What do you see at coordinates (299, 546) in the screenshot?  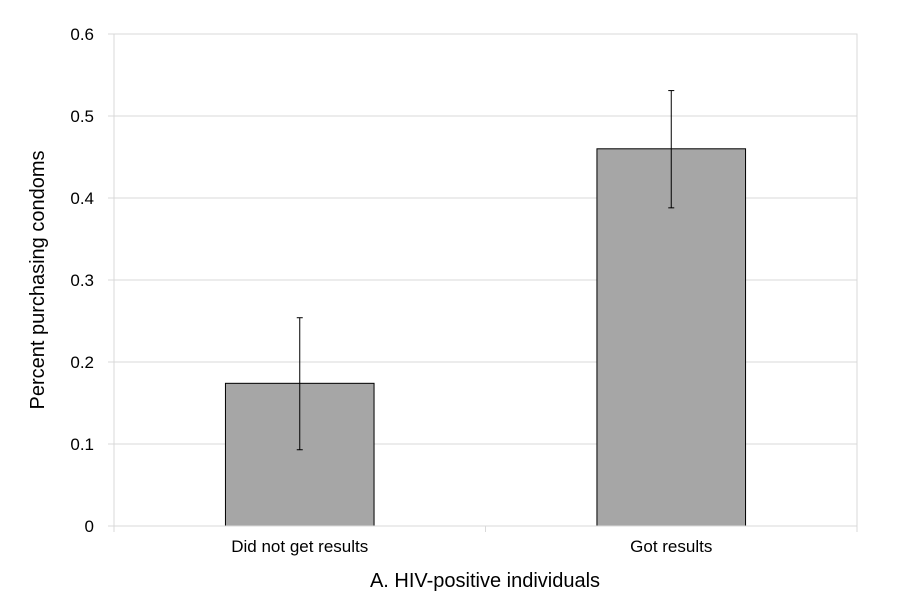 I see `x-tick-label: Did not get results` at bounding box center [299, 546].